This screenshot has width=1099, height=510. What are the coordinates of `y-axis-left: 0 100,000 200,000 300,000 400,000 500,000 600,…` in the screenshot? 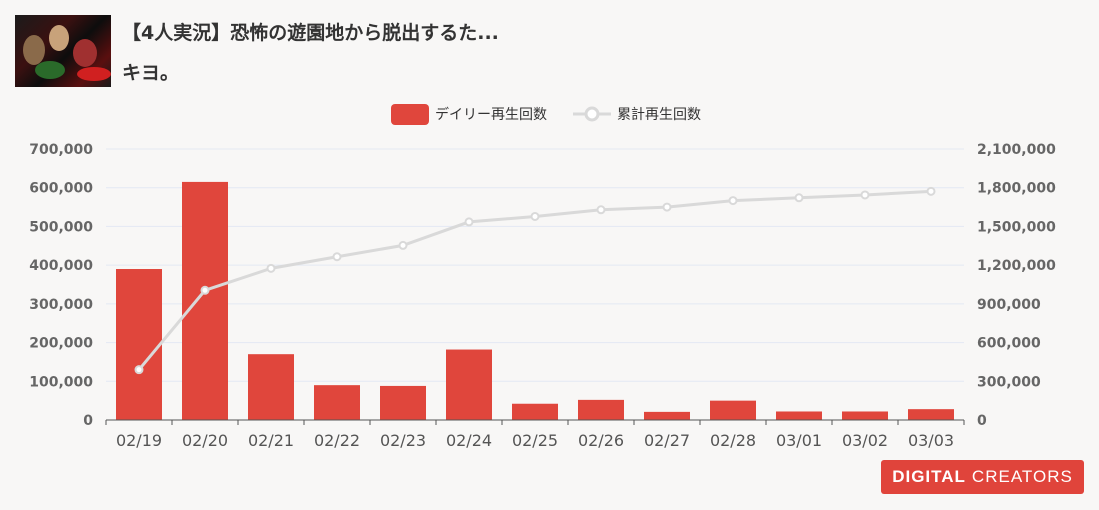 It's located at (61, 285).